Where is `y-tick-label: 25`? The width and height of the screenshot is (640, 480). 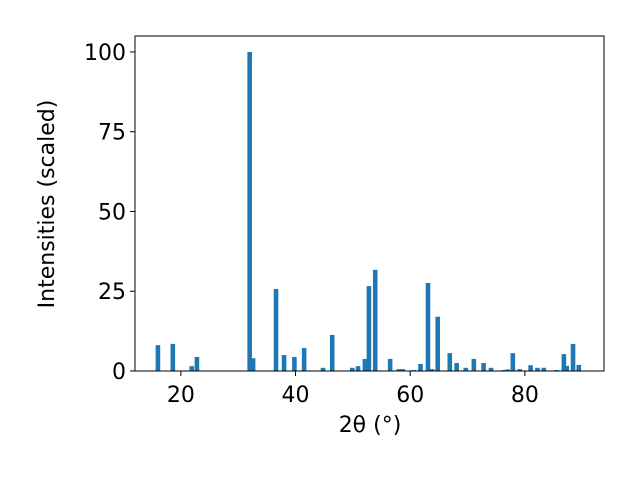 y-tick-label: 25 is located at coordinates (112, 292).